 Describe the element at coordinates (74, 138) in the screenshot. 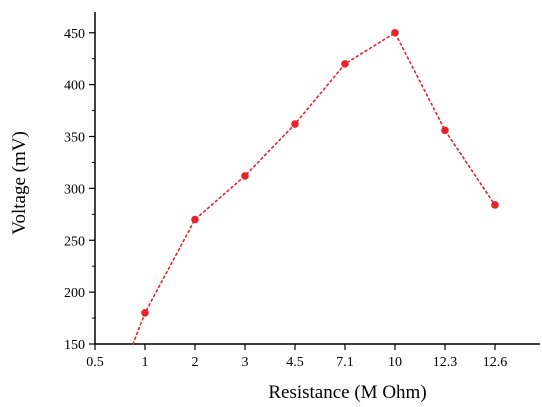

I see `y-tick-label: 350` at that location.